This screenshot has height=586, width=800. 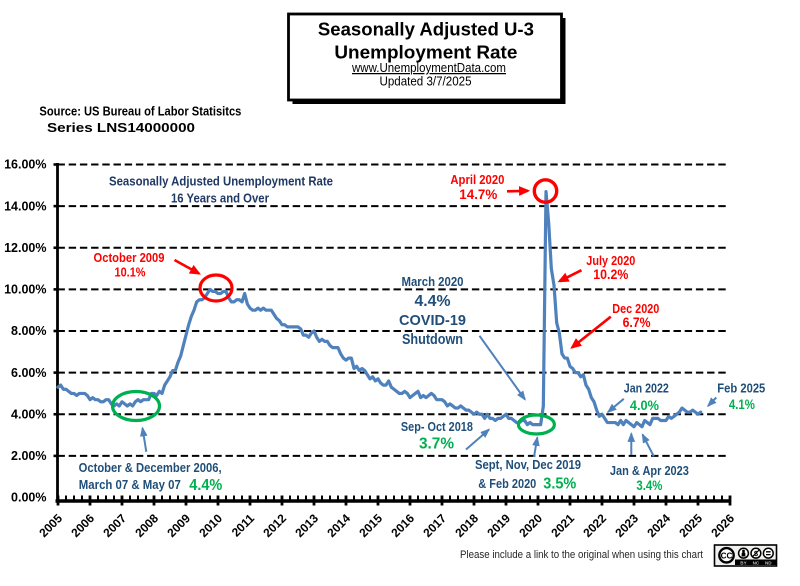 What do you see at coordinates (743, 562) in the screenshot?
I see `svg-text: BY` at bounding box center [743, 562].